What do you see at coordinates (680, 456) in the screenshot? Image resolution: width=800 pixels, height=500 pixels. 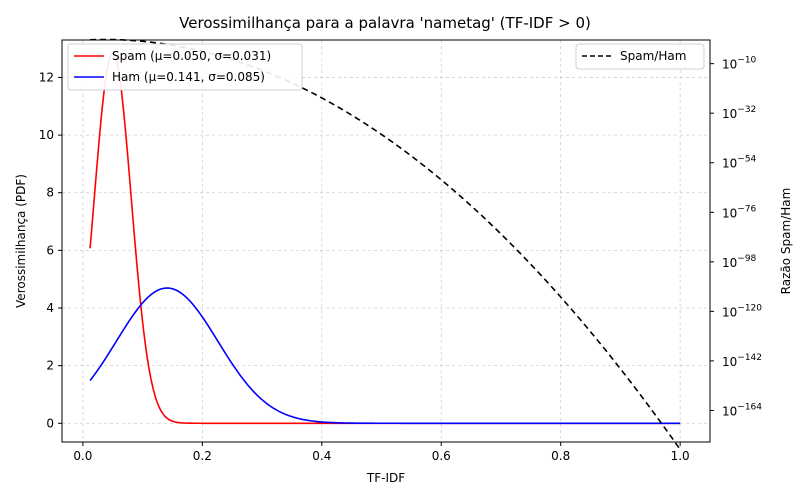 I see `x-tick-label: 1.0` at bounding box center [680, 456].